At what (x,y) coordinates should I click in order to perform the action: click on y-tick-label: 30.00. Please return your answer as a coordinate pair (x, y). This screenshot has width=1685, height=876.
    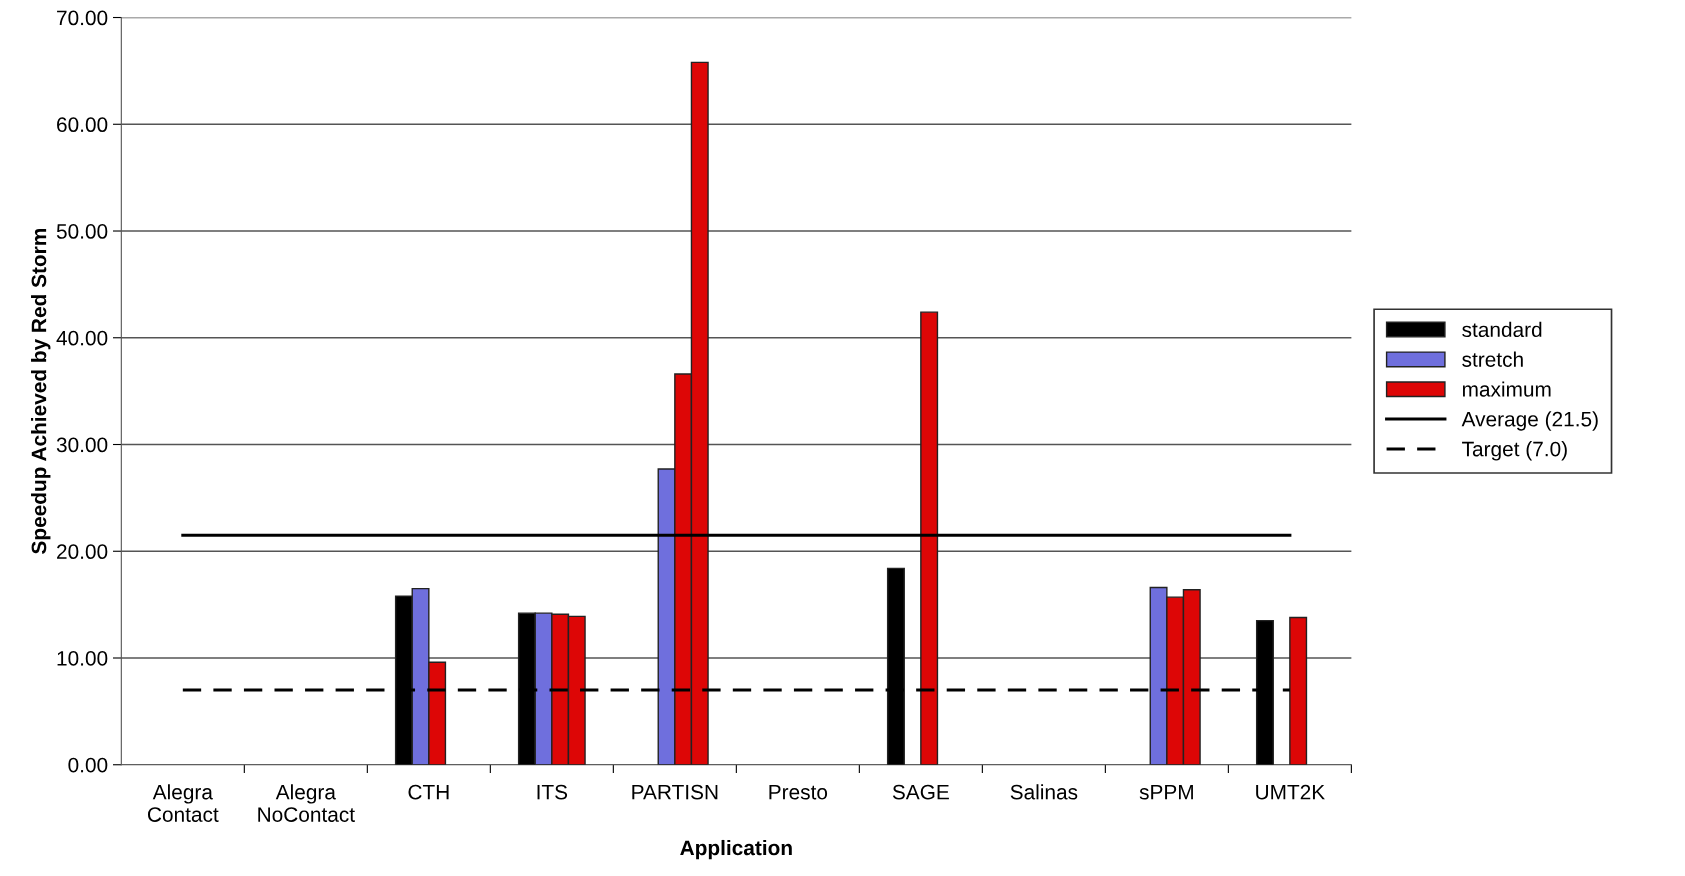
    Looking at the image, I should click on (82, 445).